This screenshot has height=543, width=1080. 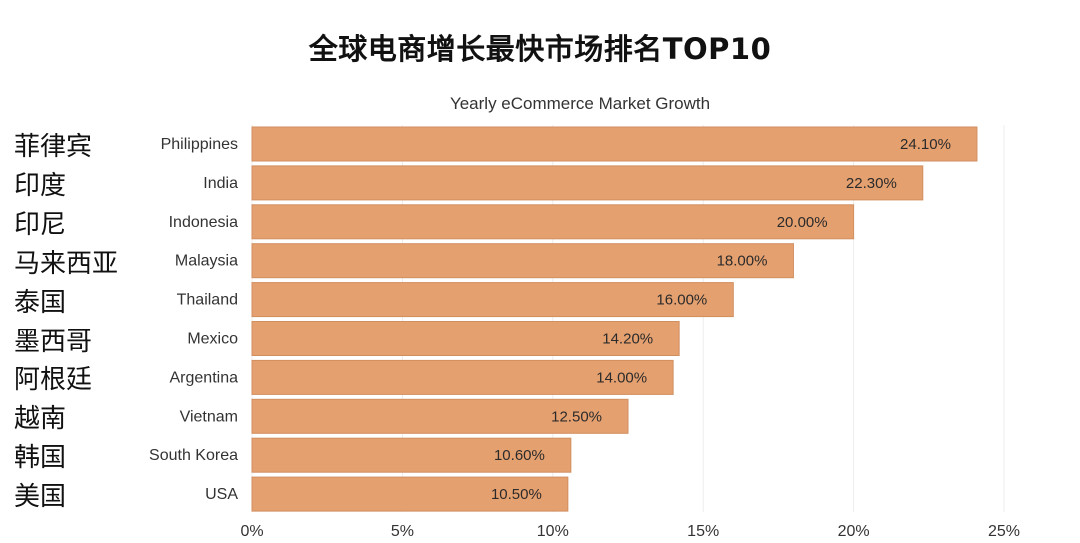 What do you see at coordinates (925, 144) in the screenshot?
I see `data-label: 24.10%` at bounding box center [925, 144].